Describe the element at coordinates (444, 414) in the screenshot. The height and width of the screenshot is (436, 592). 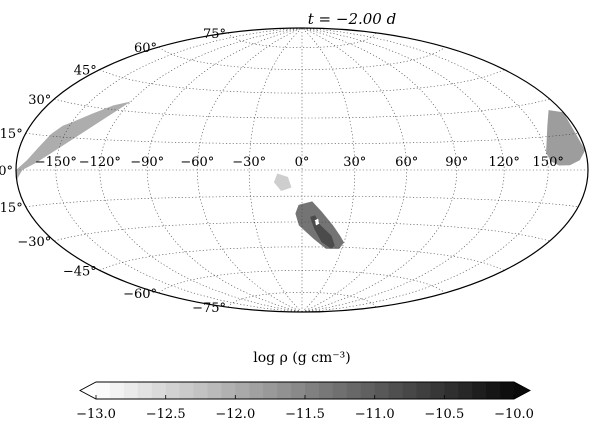
I see `colorbar-tick-label: −10.5` at that location.